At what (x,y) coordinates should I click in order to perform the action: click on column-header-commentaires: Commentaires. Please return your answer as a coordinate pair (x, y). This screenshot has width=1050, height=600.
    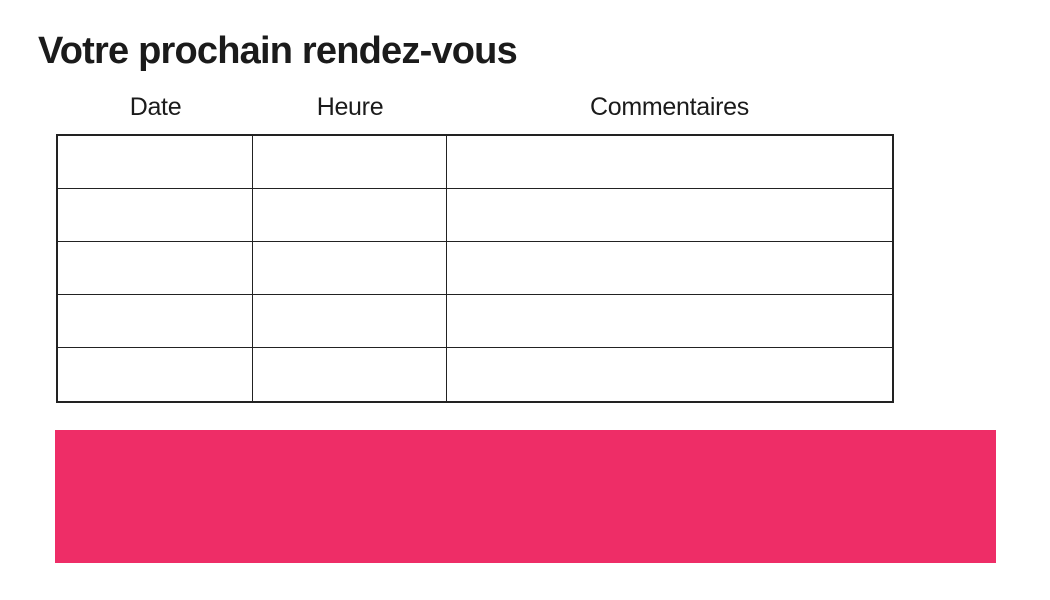
    Looking at the image, I should click on (669, 107).